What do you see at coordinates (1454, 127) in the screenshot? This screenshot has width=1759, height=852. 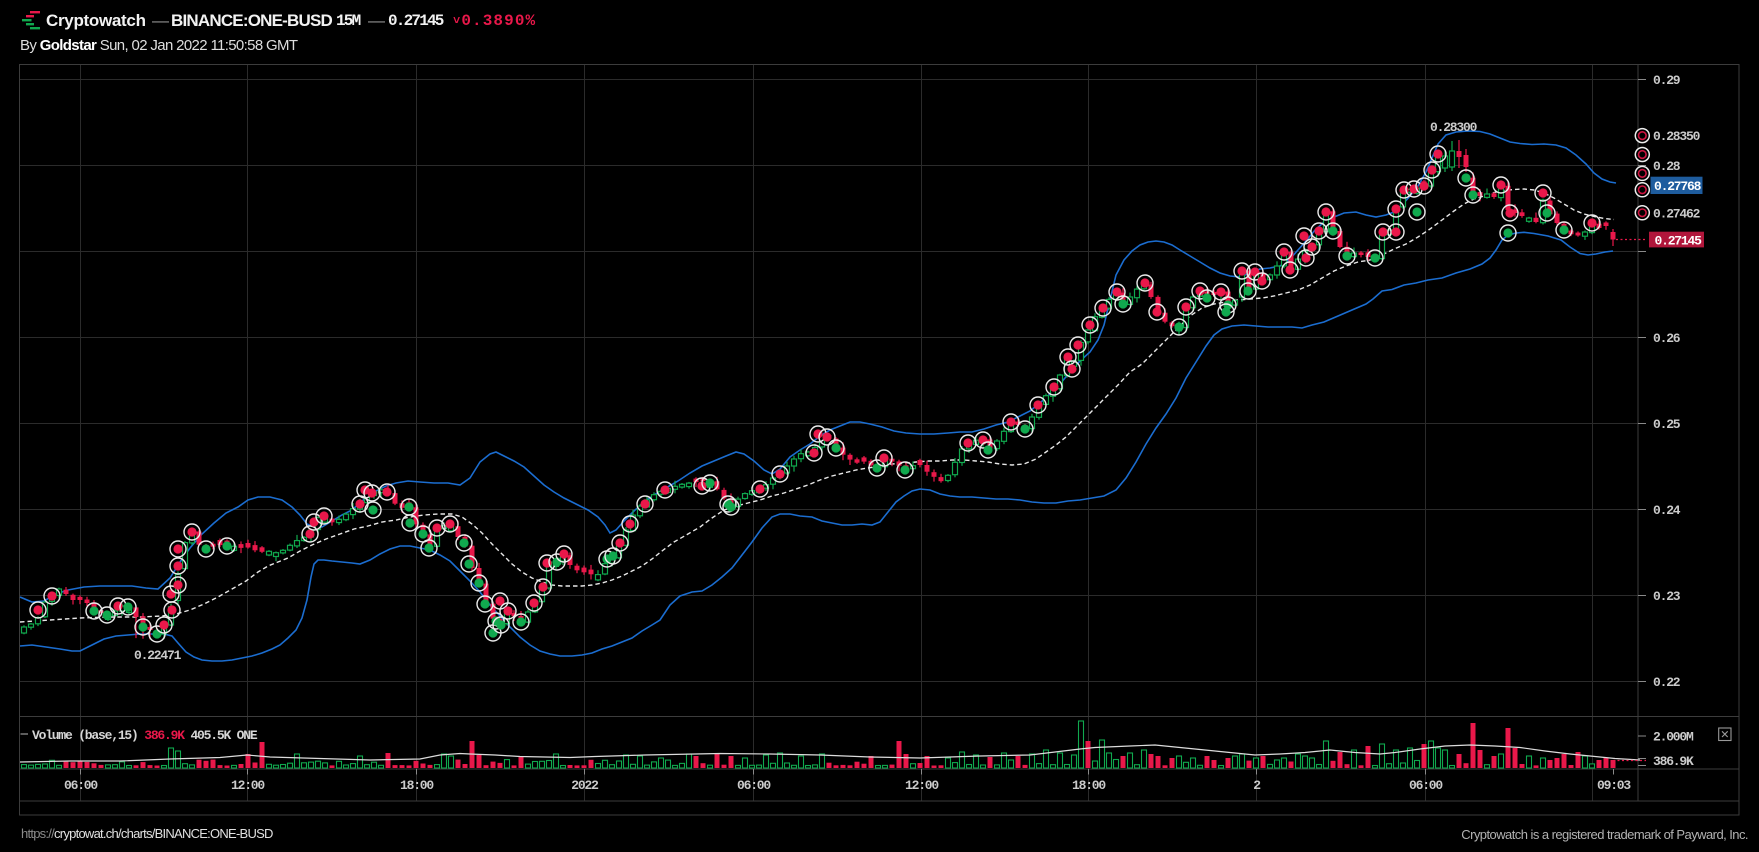 I see `svg-text: 0.28300` at bounding box center [1454, 127].